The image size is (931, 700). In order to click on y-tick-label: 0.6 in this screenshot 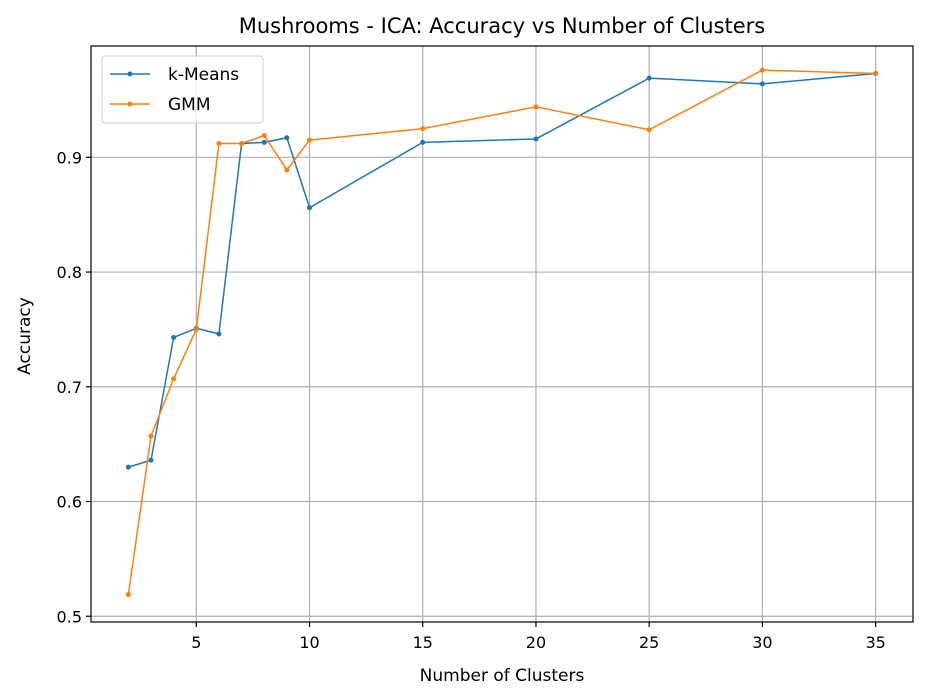, I will do `click(69, 502)`.